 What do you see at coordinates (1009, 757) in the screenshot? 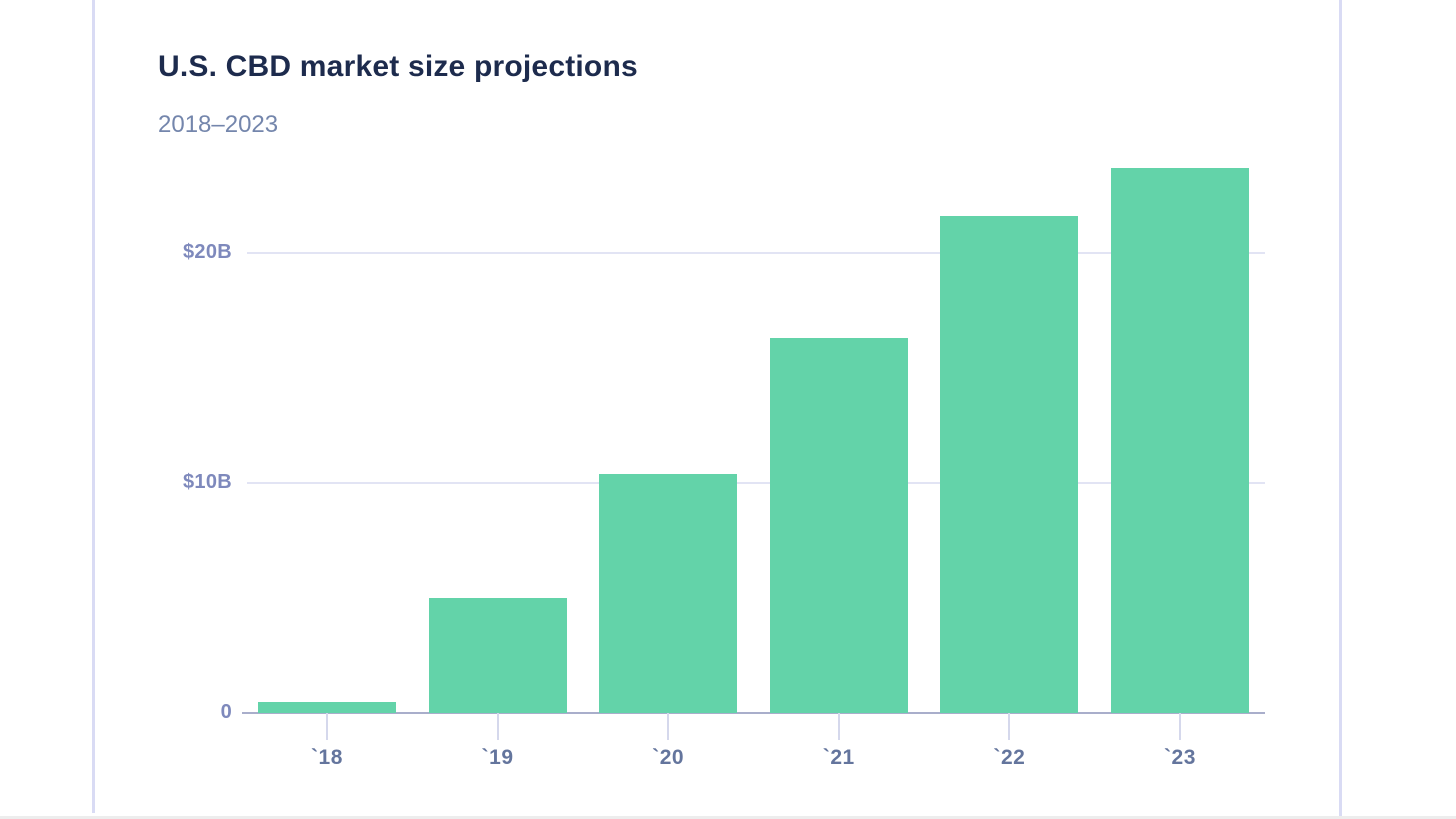
I see `x-axis-label: `22` at bounding box center [1009, 757].